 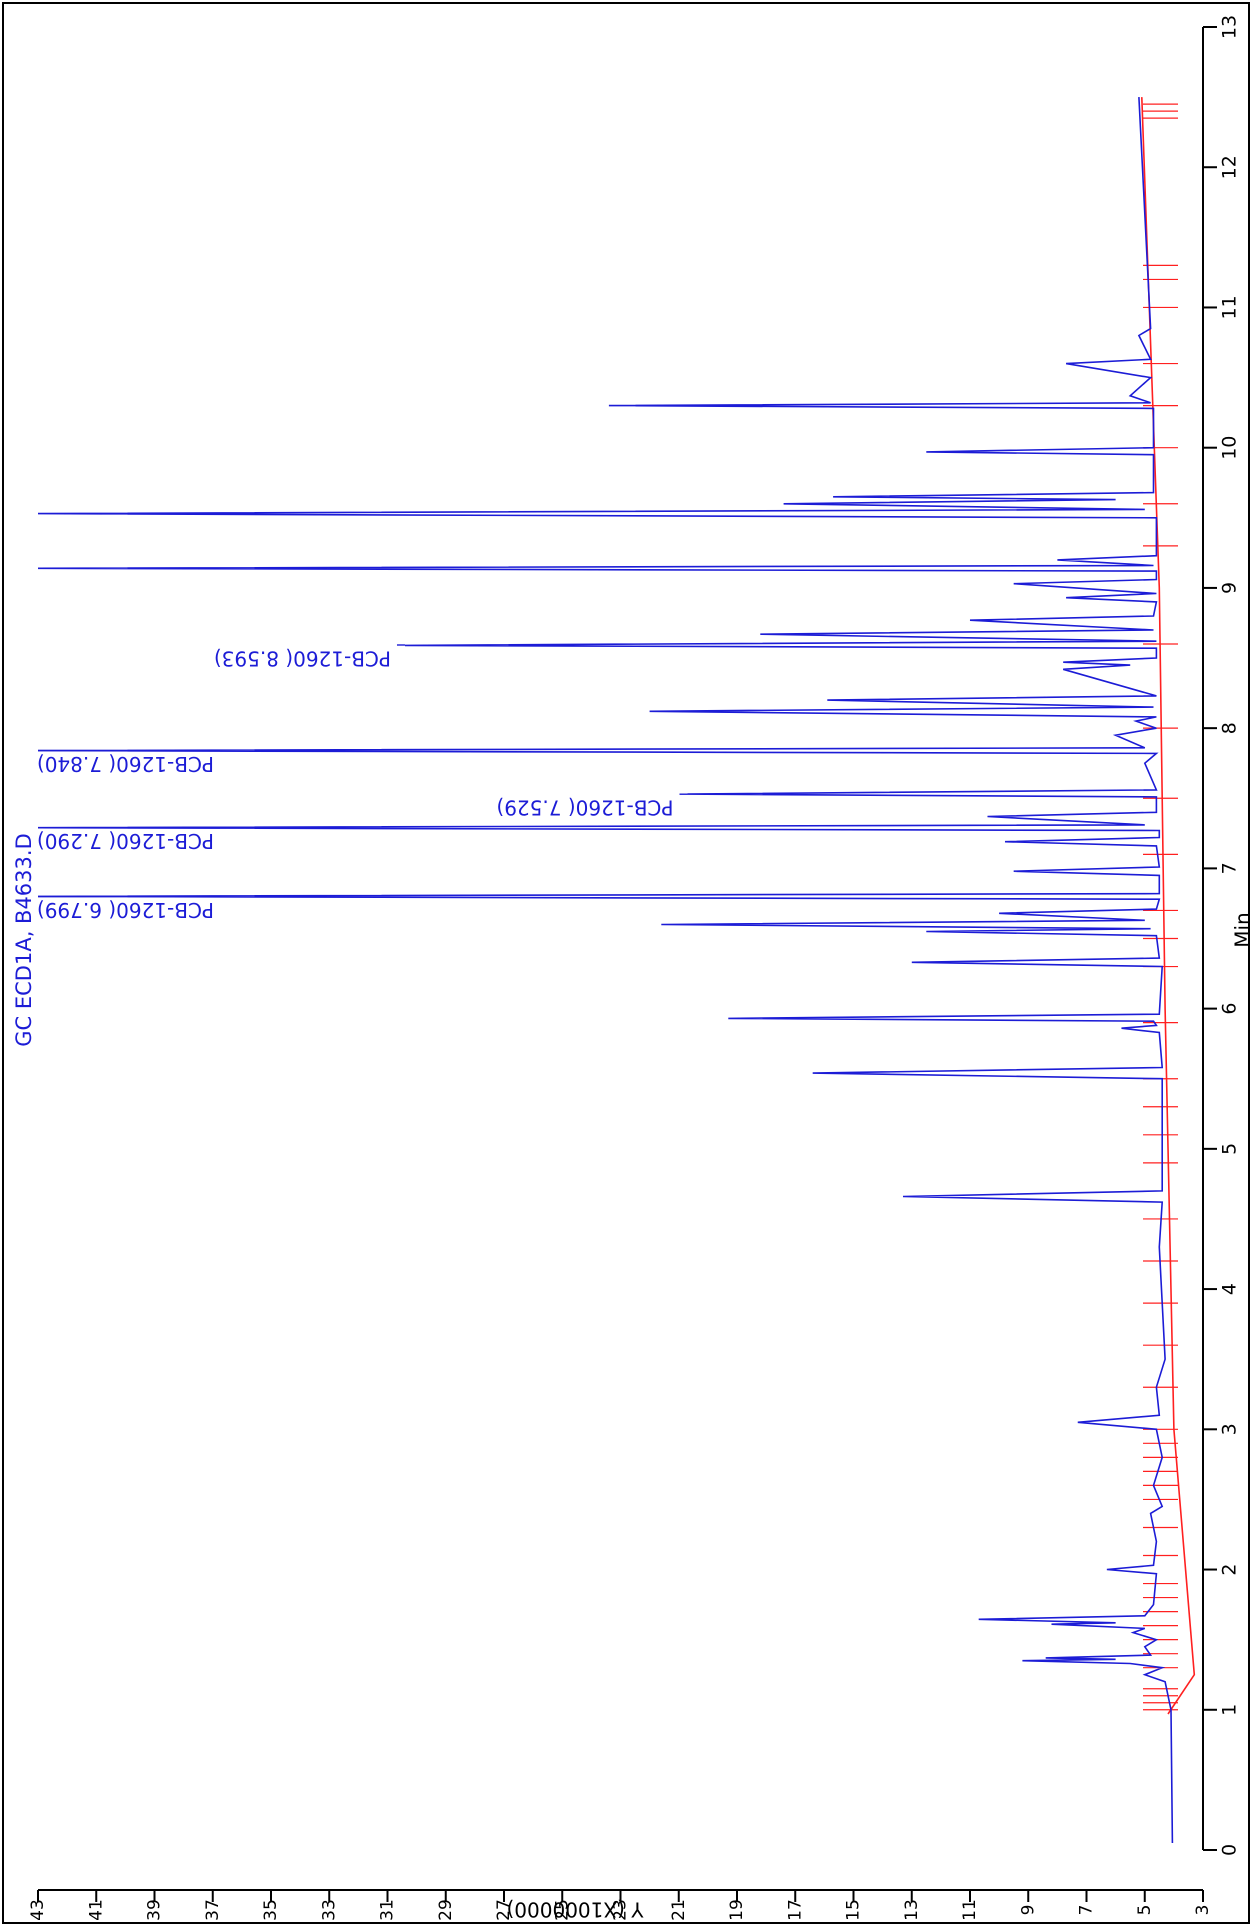 I want to click on y-tick-label: 17, so click(x=795, y=1910).